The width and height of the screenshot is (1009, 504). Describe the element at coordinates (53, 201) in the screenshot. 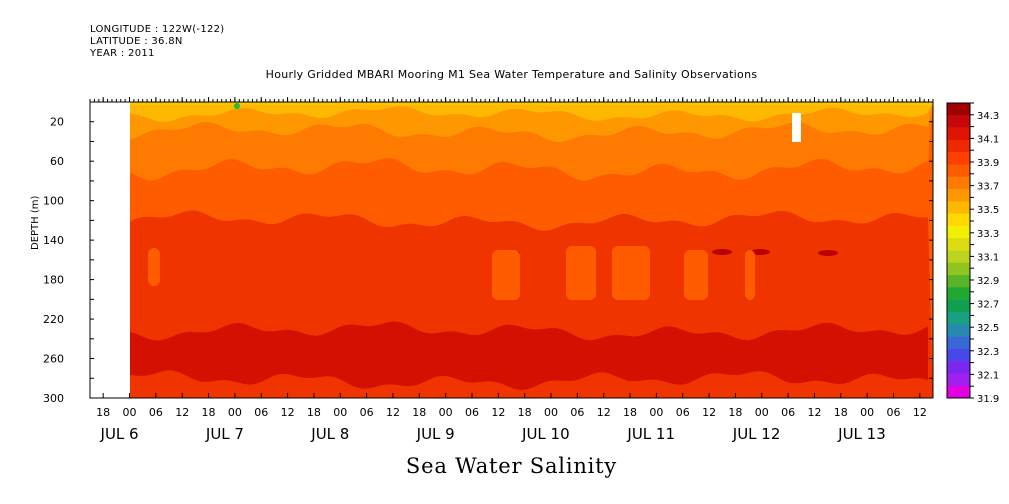

I see `y-tick-label: 100` at that location.